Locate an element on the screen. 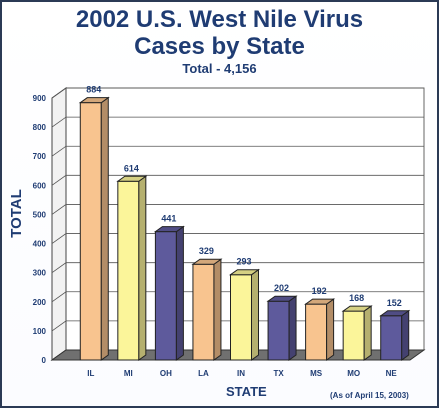 The width and height of the screenshot is (439, 408). bar-front-MI is located at coordinates (128, 270).